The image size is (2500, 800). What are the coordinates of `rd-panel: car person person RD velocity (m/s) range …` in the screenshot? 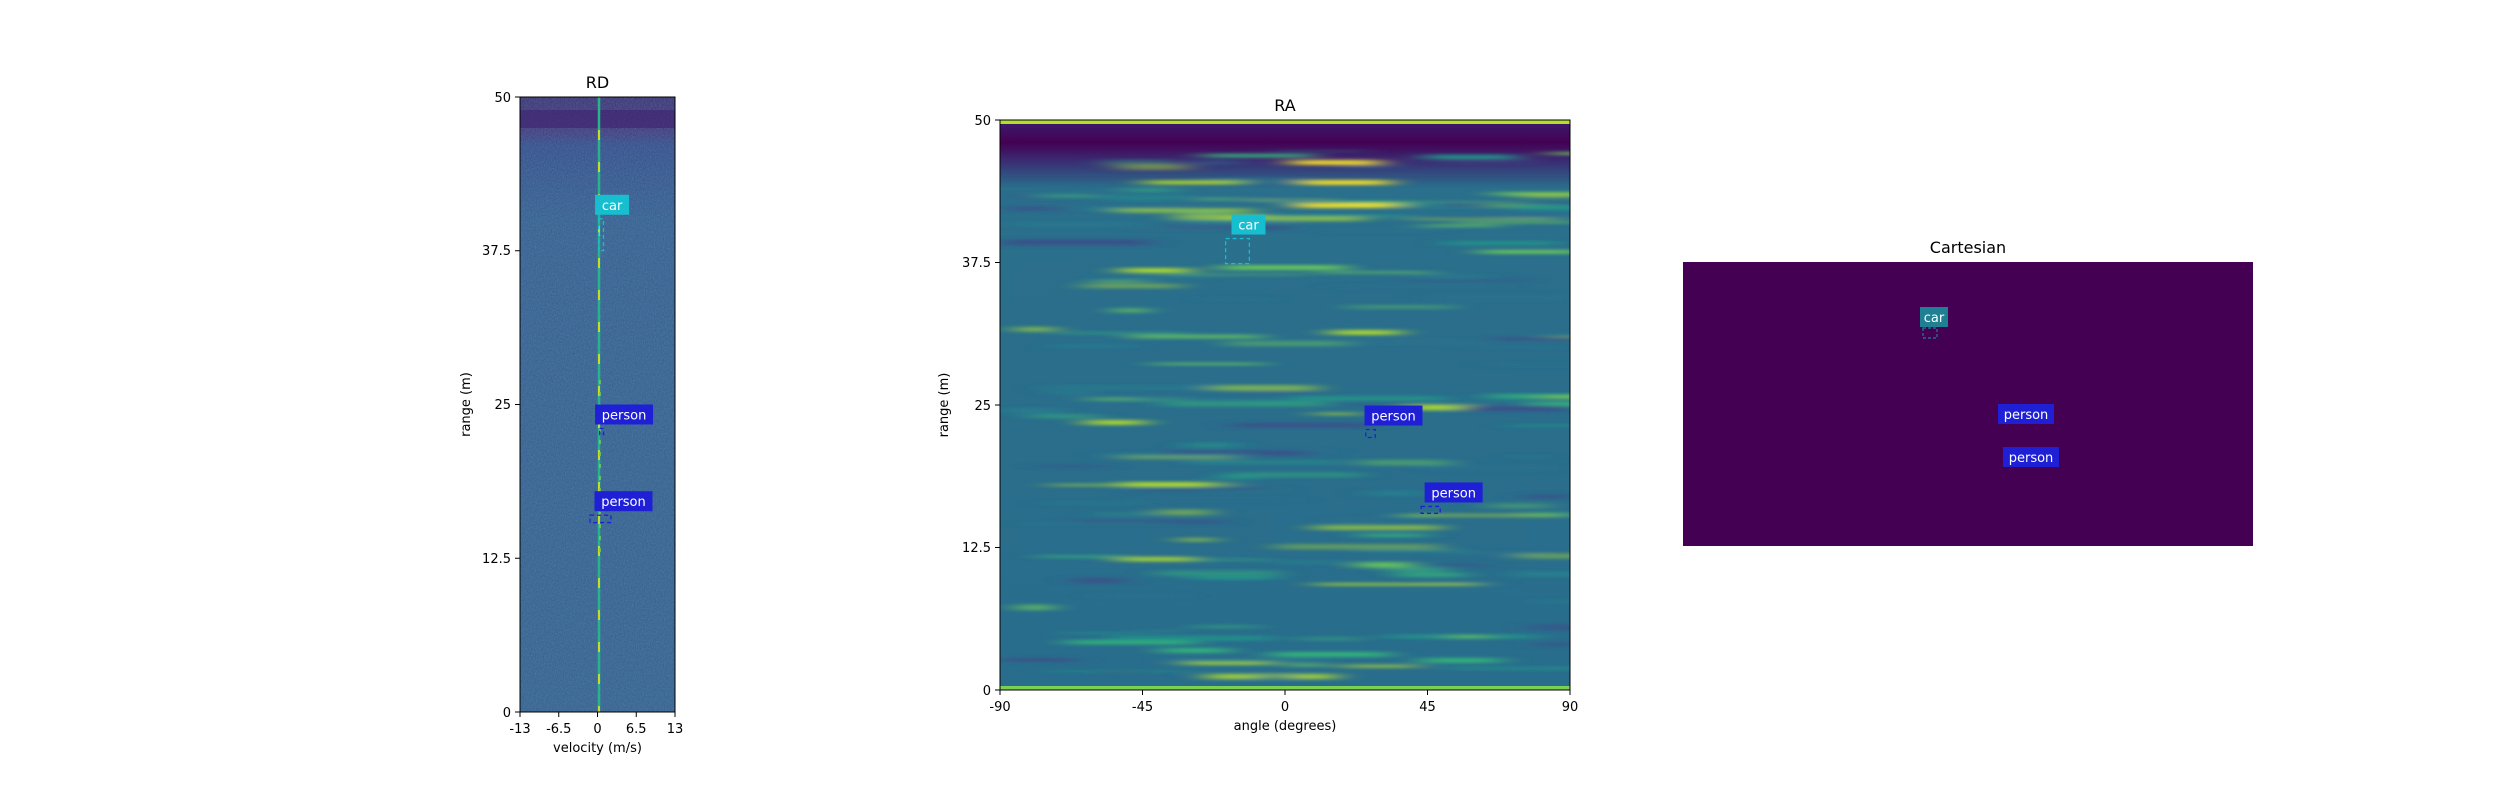 It's located at (571, 414).